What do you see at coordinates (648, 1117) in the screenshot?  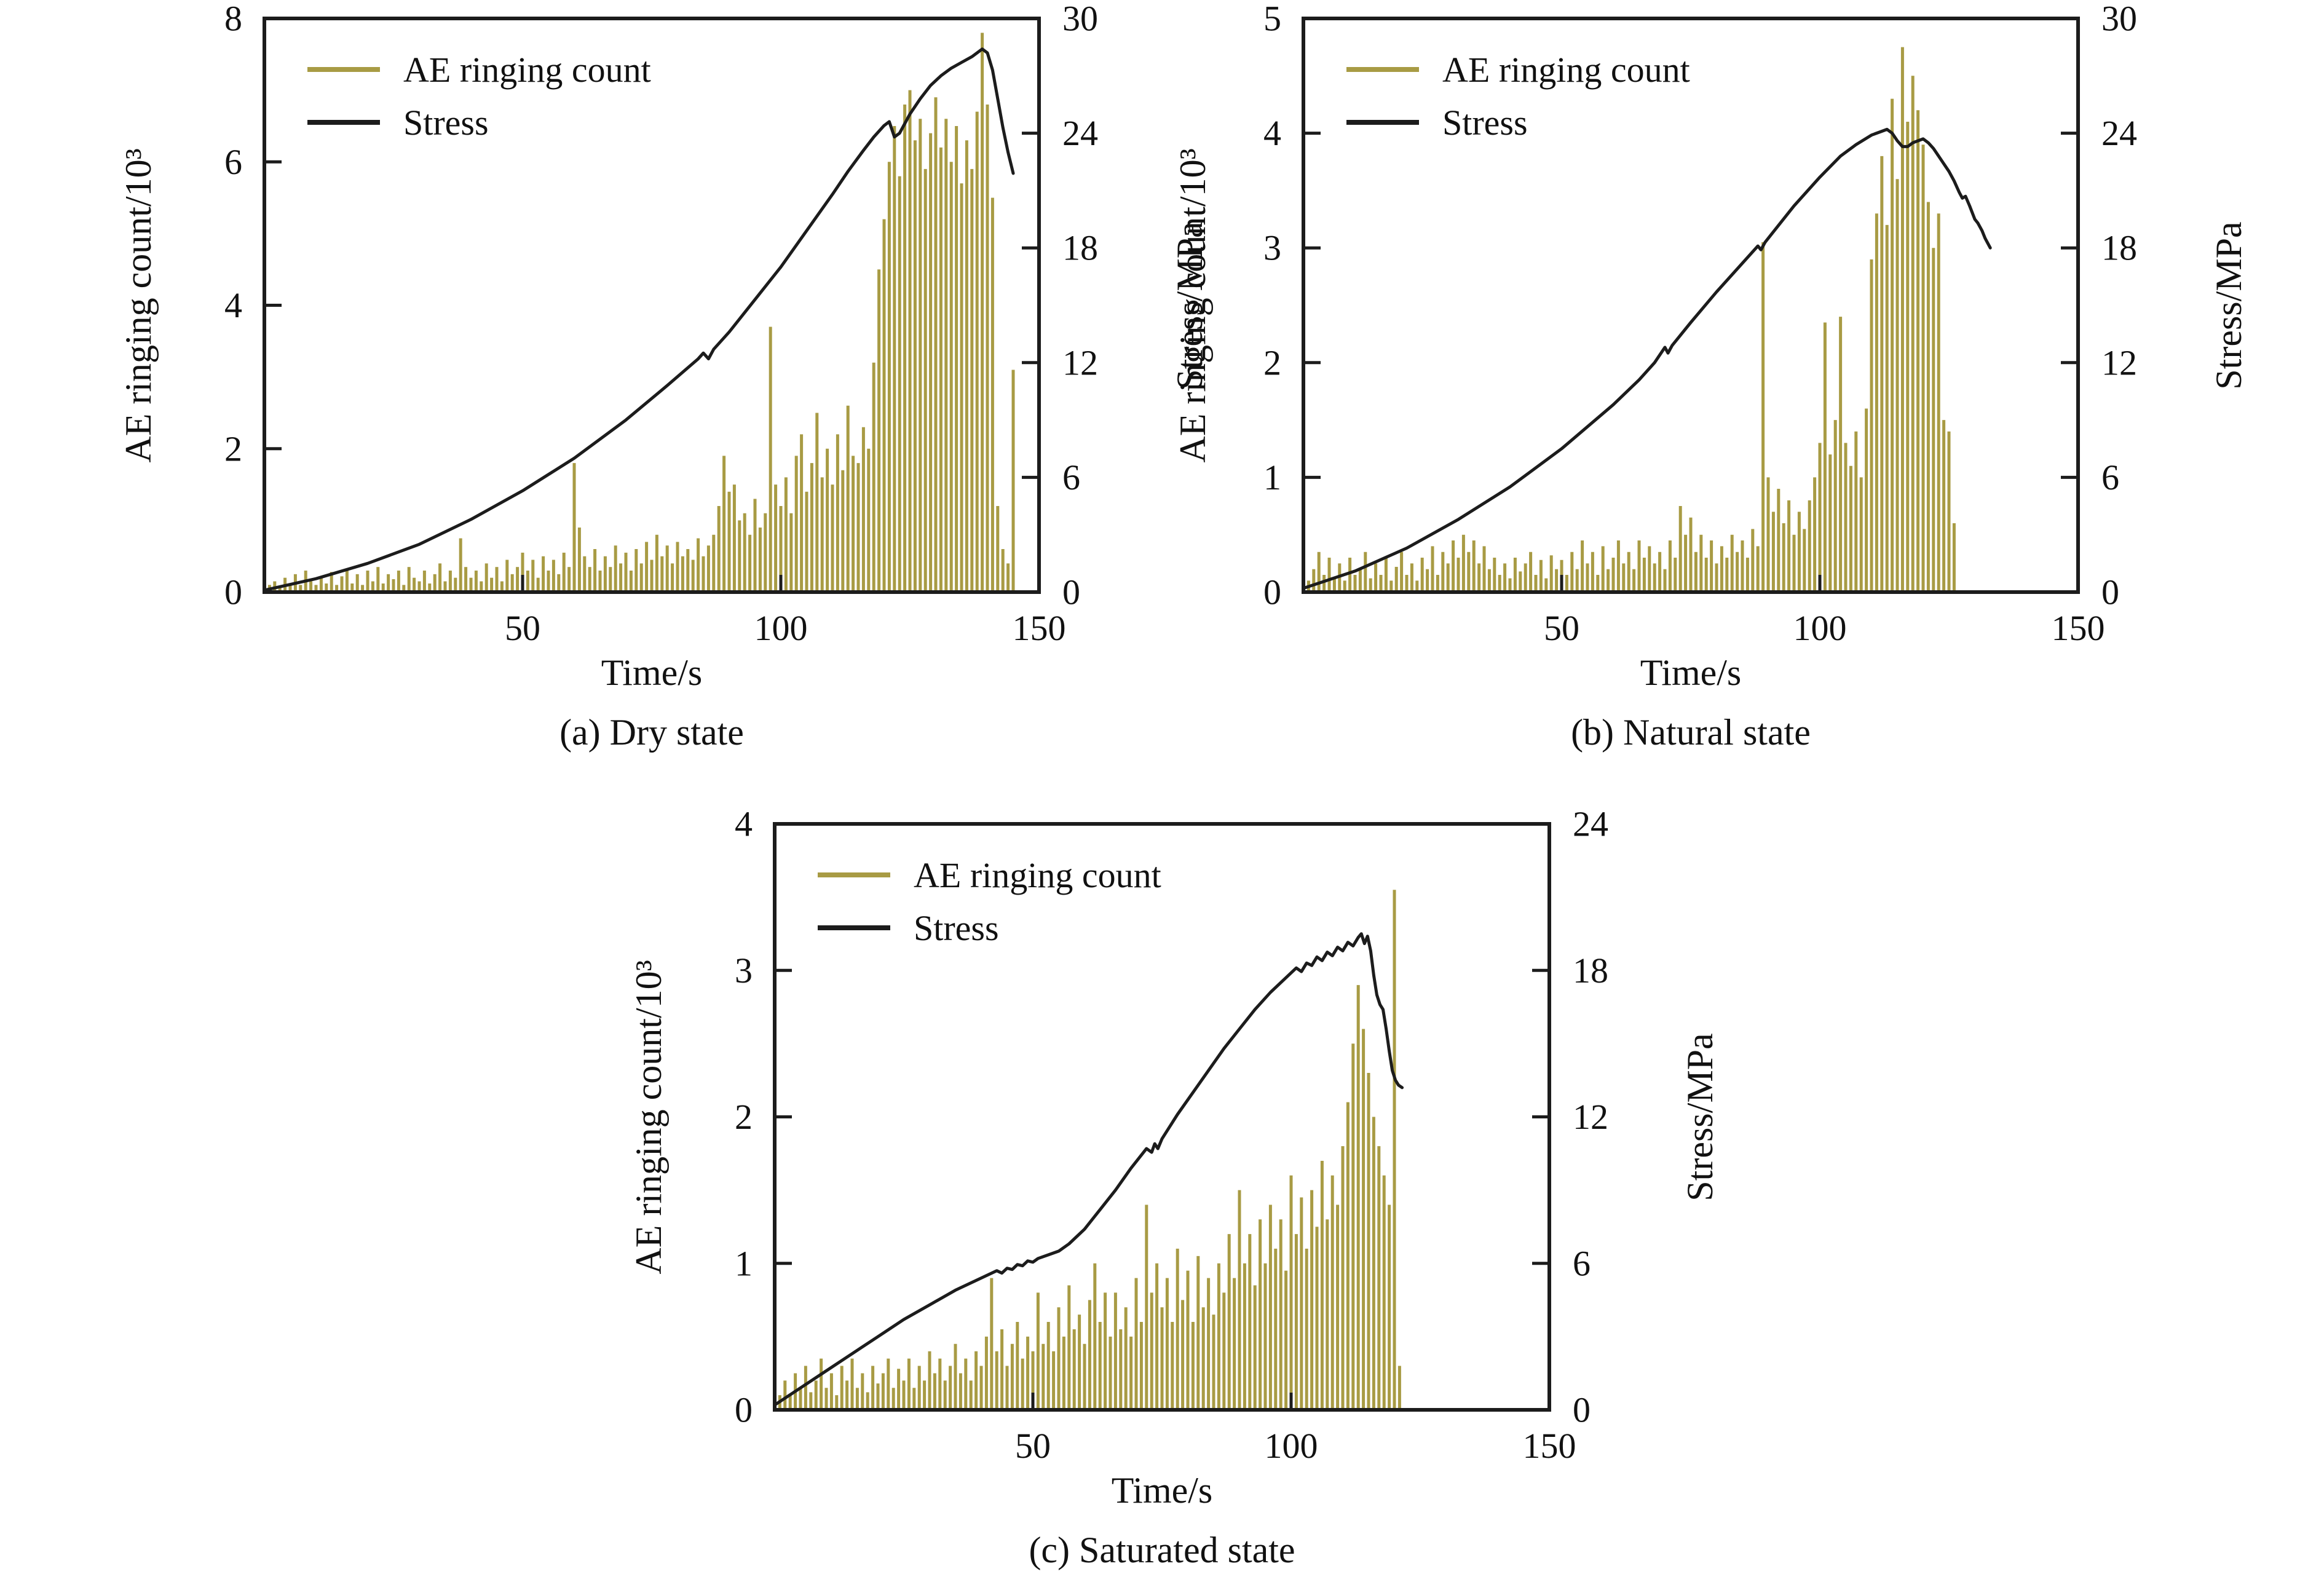 I see `saturated-state-left-axis-title: AE ringing count/10³` at bounding box center [648, 1117].